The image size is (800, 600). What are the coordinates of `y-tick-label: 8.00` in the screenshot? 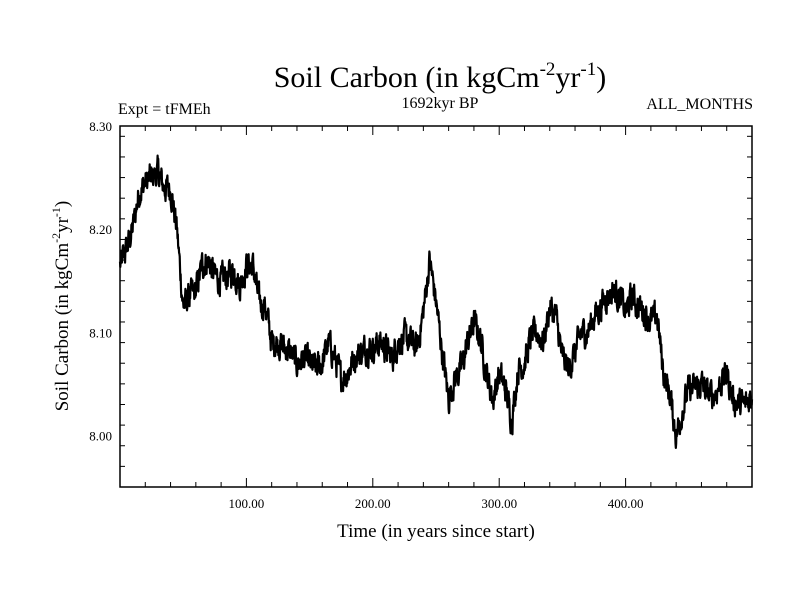 It's located at (100, 435).